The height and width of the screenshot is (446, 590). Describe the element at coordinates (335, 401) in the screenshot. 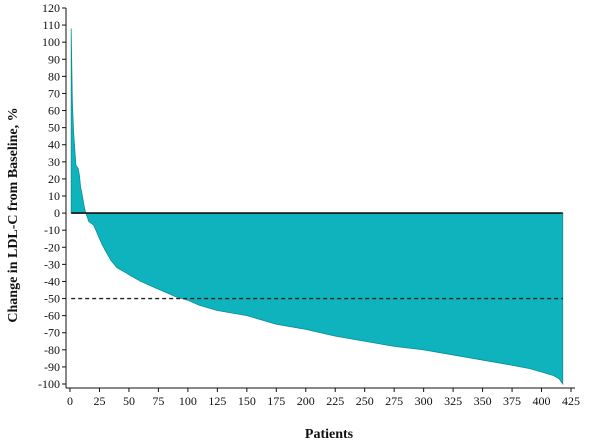

I see `x-tick-label: 225` at that location.